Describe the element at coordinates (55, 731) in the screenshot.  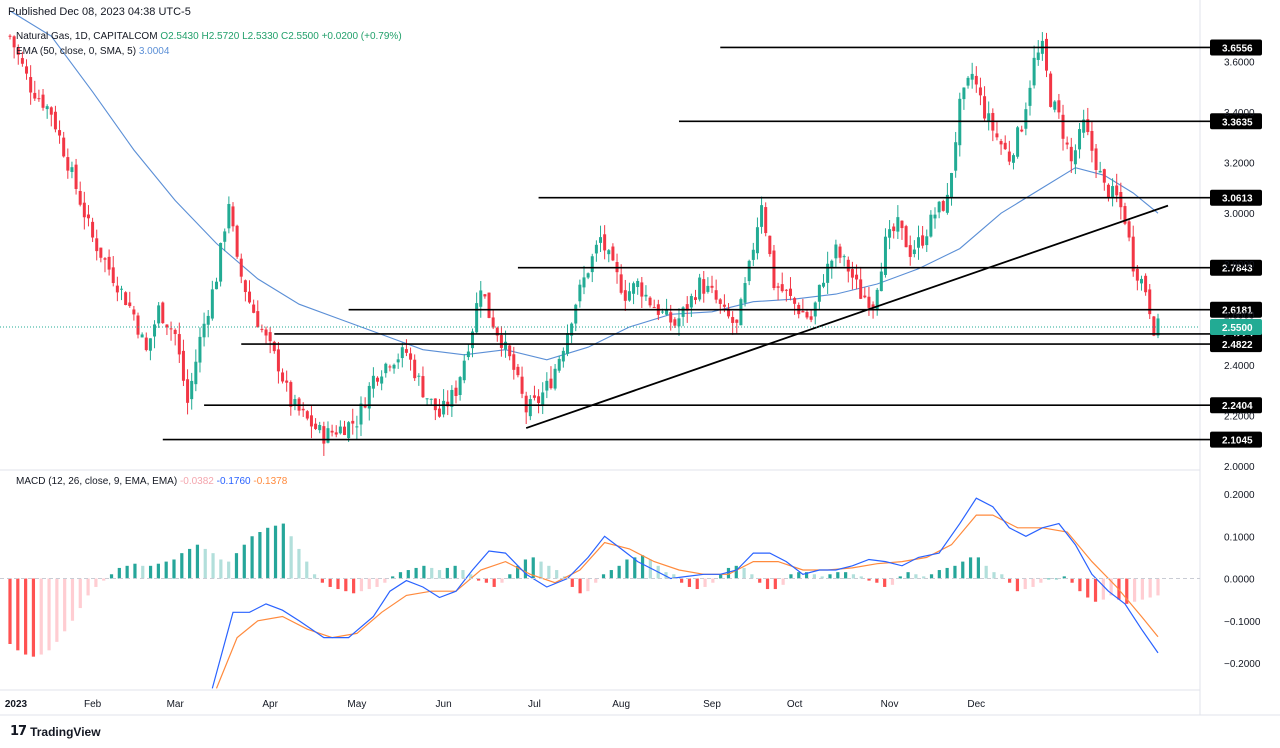
I see `tradingview-logo: 17 TradingView` at that location.